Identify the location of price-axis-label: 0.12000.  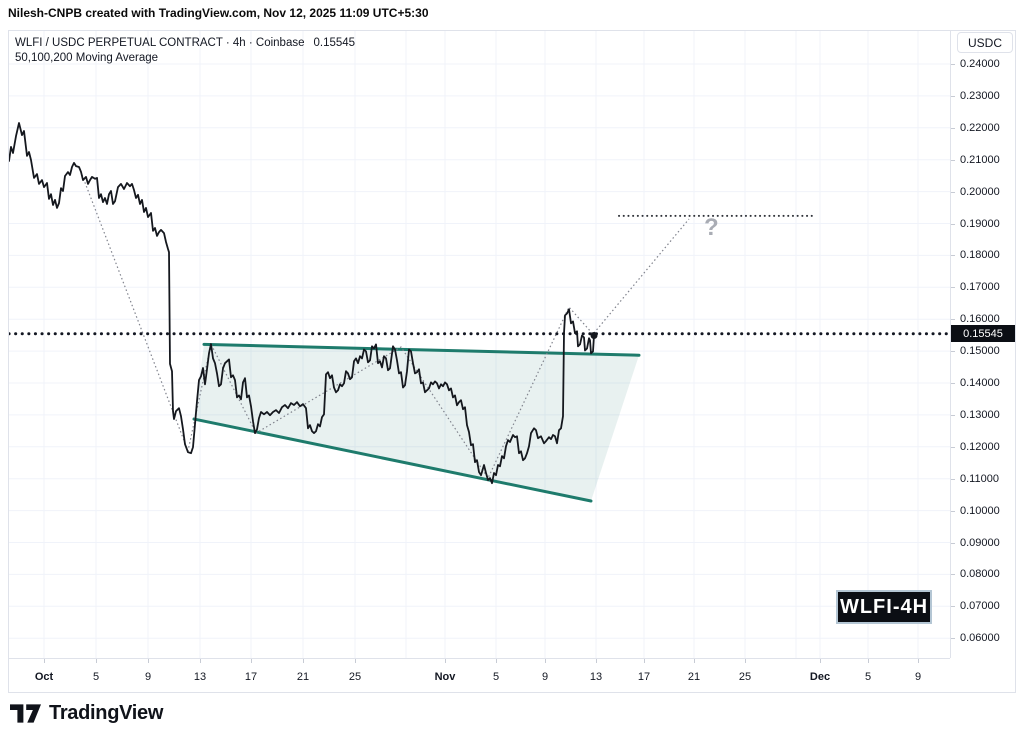
(980, 446).